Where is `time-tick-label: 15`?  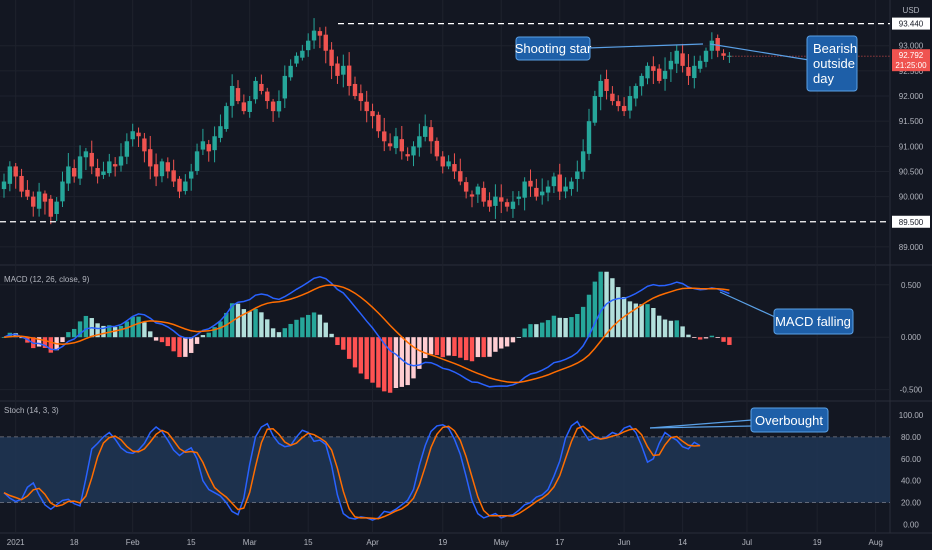 time-tick-label: 15 is located at coordinates (308, 542).